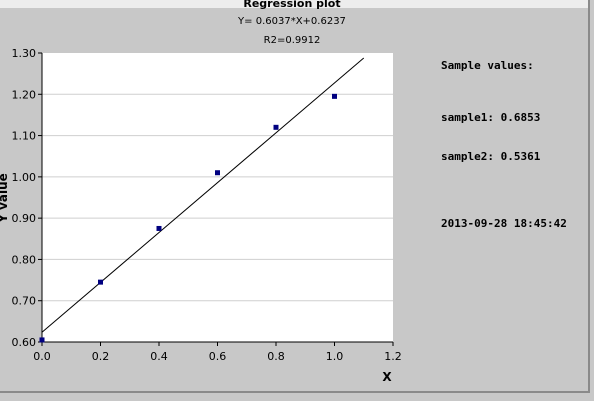 This screenshot has height=401, width=594. What do you see at coordinates (24, 53) in the screenshot?
I see `y-tick-label: 1.30` at bounding box center [24, 53].